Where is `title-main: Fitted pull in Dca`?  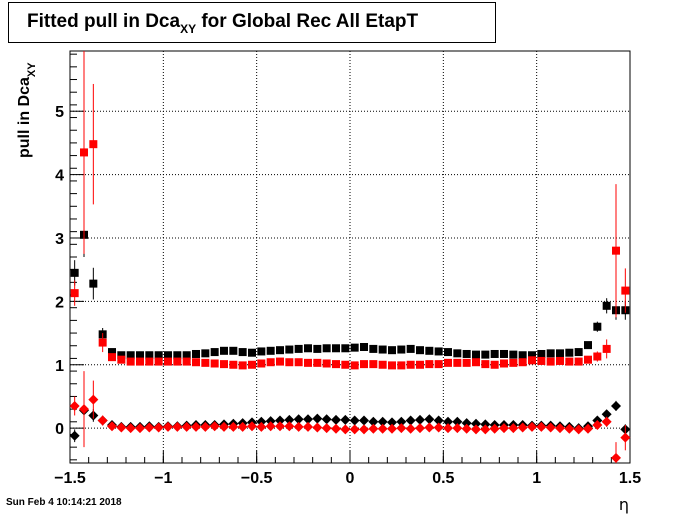 title-main: Fitted pull in Dca is located at coordinates (104, 21).